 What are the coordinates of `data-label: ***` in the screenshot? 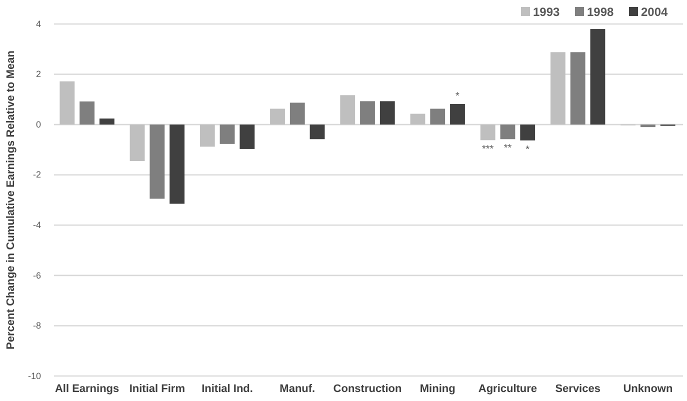 It's located at (488, 150).